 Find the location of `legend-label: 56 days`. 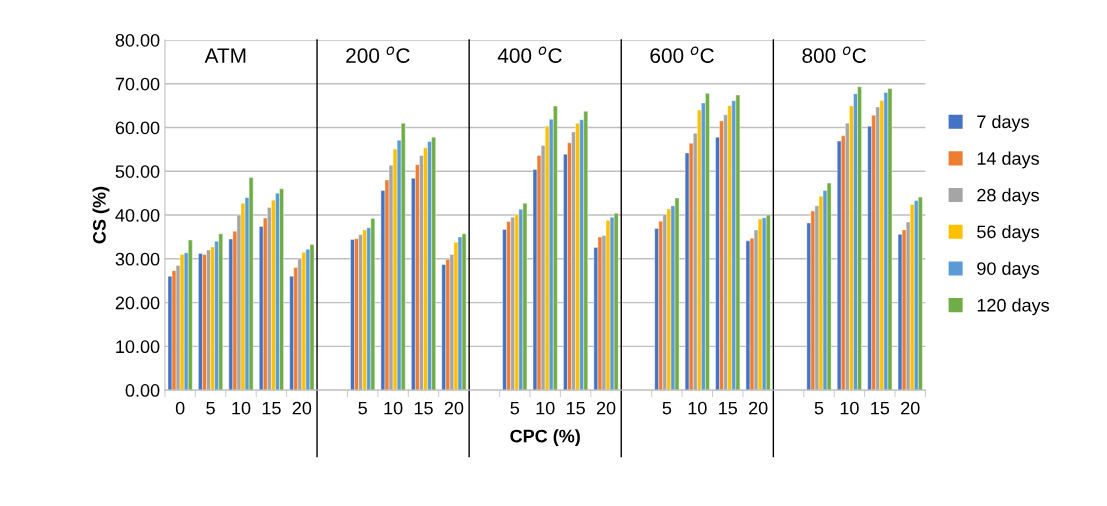

legend-label: 56 days is located at coordinates (1008, 233).